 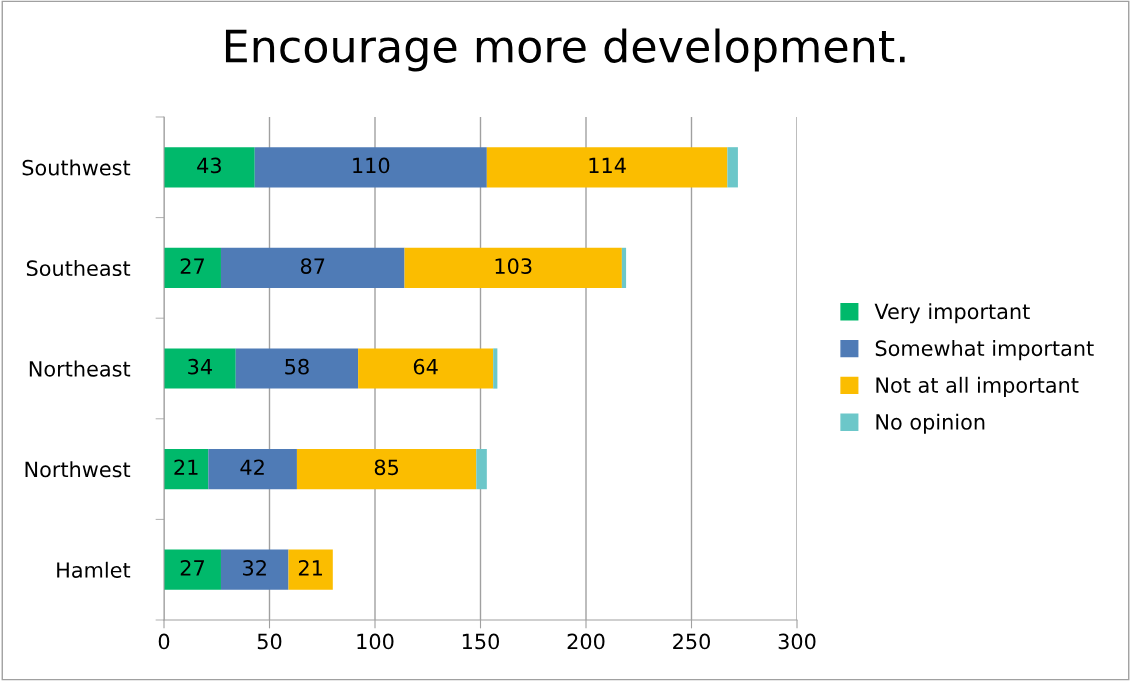 I want to click on x-tick-label: 150, so click(x=480, y=641).